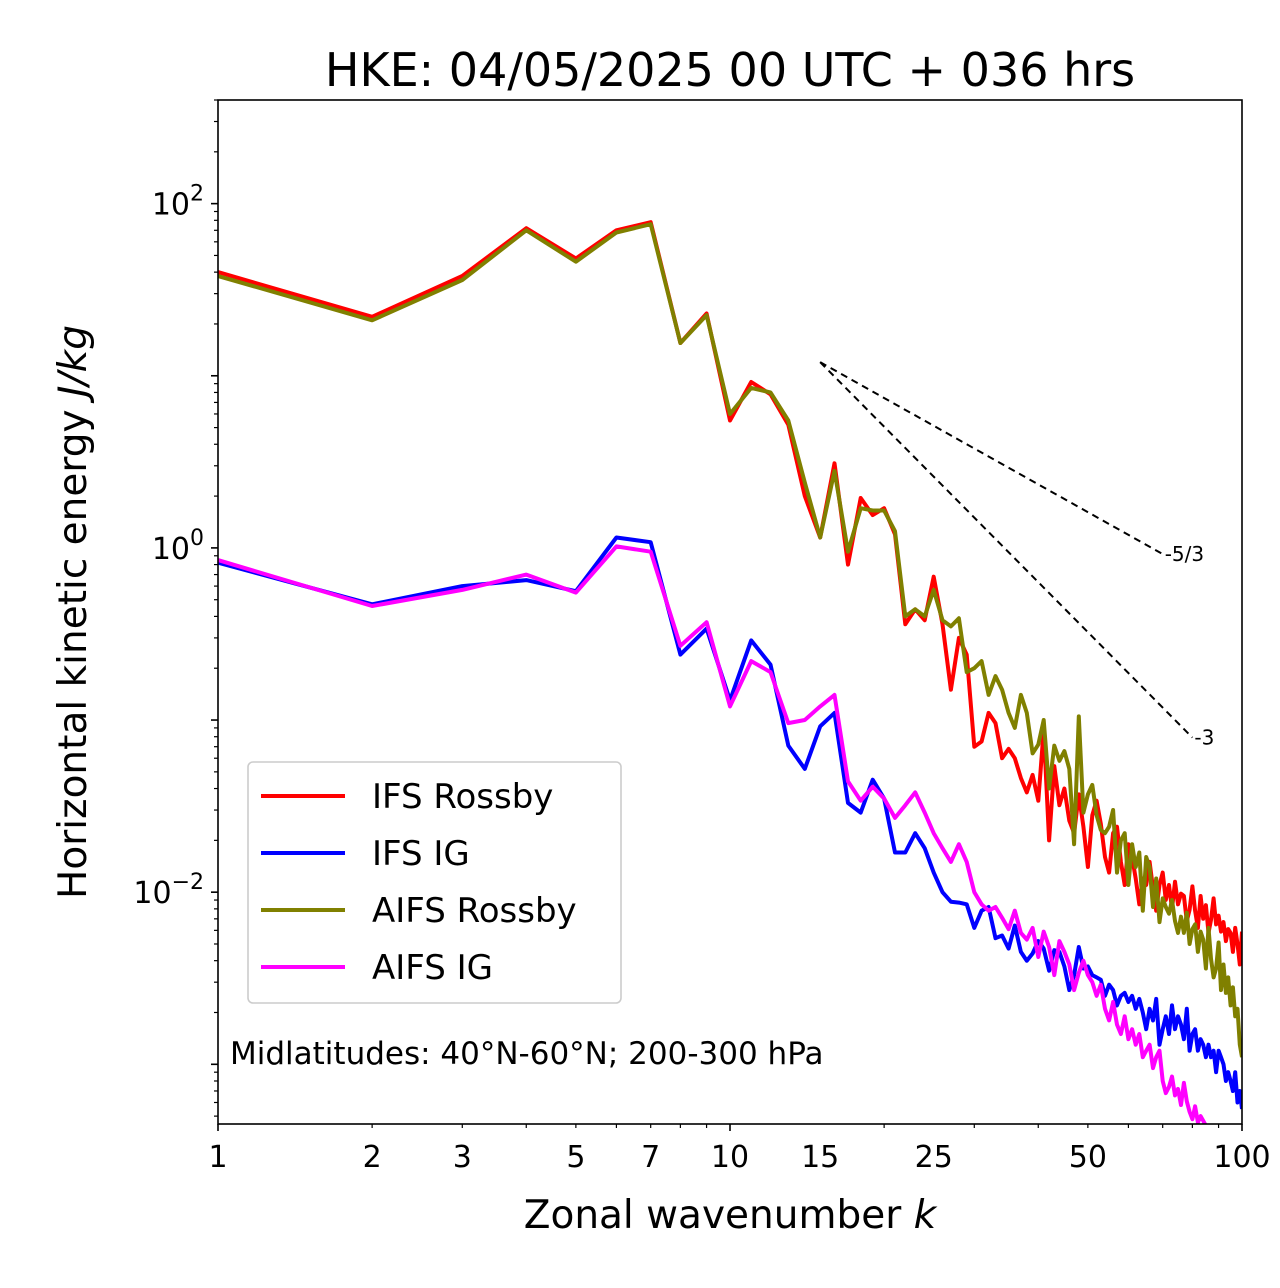 This screenshot has width=1280, height=1288. What do you see at coordinates (175, 608) in the screenshot?
I see `y-axis-ticks: 10² 10⁰ 10⁻²` at bounding box center [175, 608].